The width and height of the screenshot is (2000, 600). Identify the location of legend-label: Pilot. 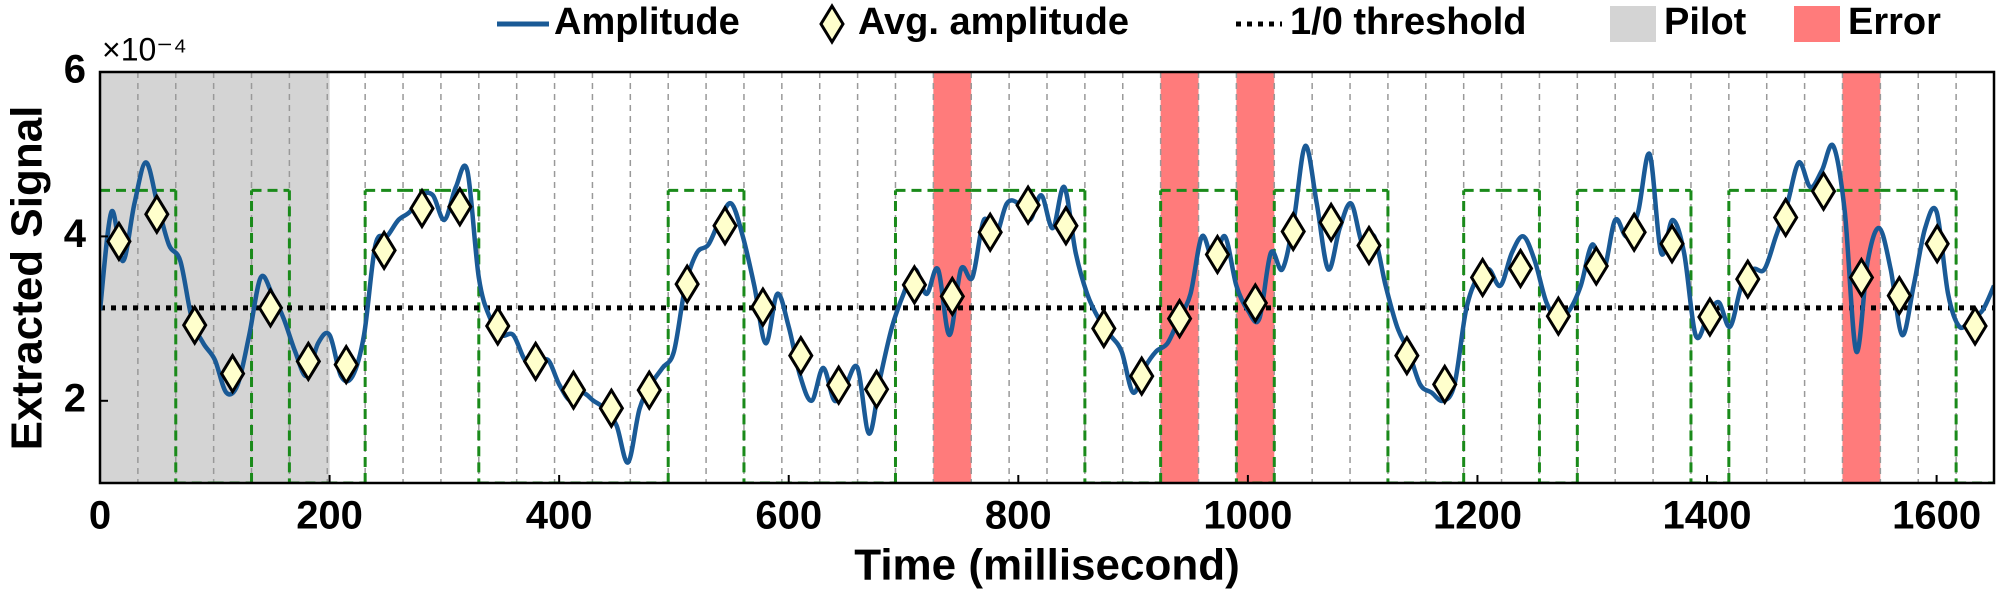
(1705, 22).